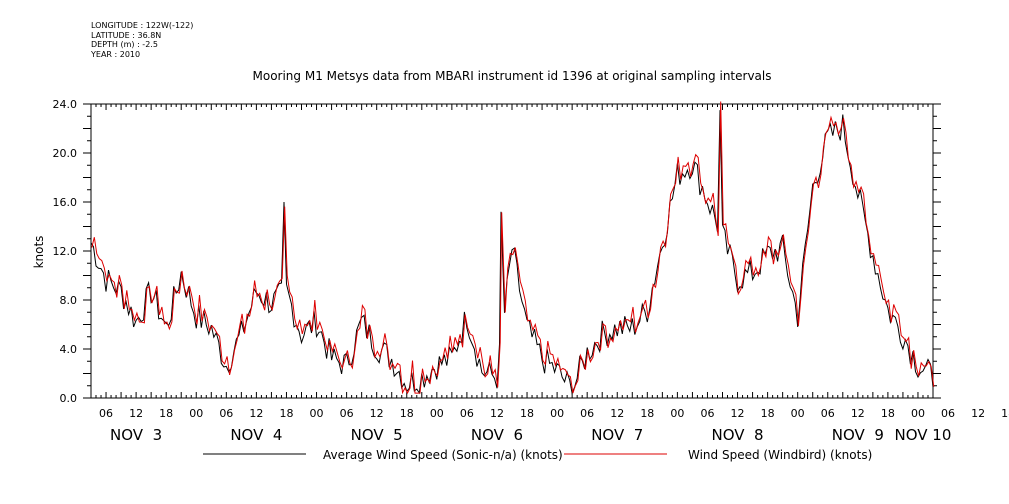  What do you see at coordinates (443, 455) in the screenshot?
I see `legend-label-average: Average Wind Speed (Sonic-n/a) (knots)` at bounding box center [443, 455].